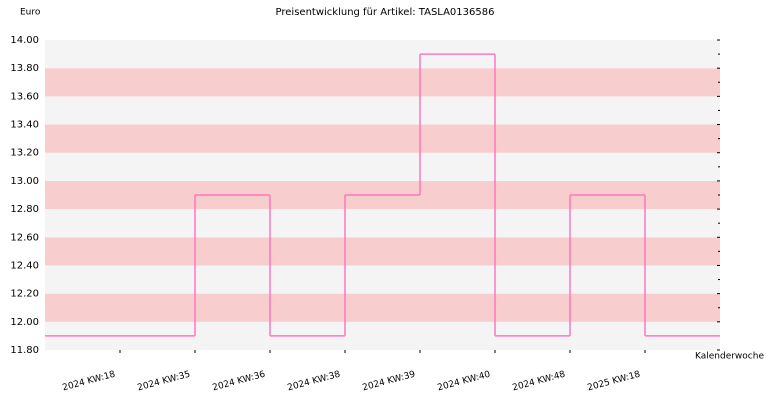 Image resolution: width=770 pixels, height=400 pixels. Describe the element at coordinates (24, 68) in the screenshot. I see `y-tick-label: 13.80` at that location.